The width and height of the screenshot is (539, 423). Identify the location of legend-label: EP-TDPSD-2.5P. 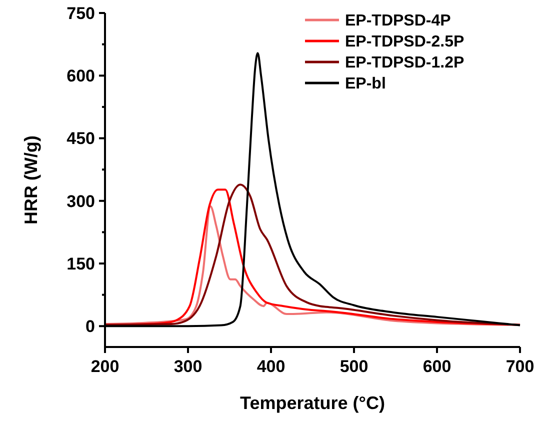
(404, 42).